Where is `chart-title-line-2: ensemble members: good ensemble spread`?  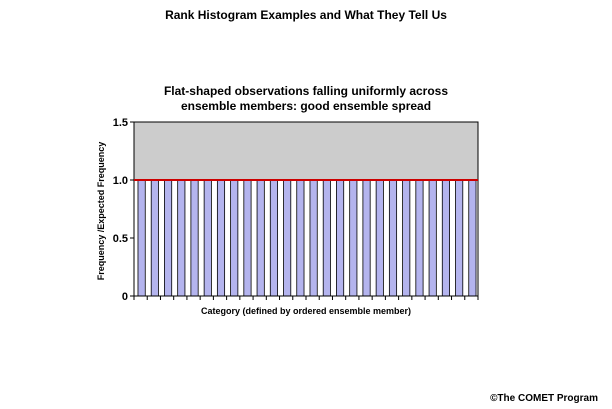 chart-title-line-2: ensemble members: good ensemble spread is located at coordinates (306, 106).